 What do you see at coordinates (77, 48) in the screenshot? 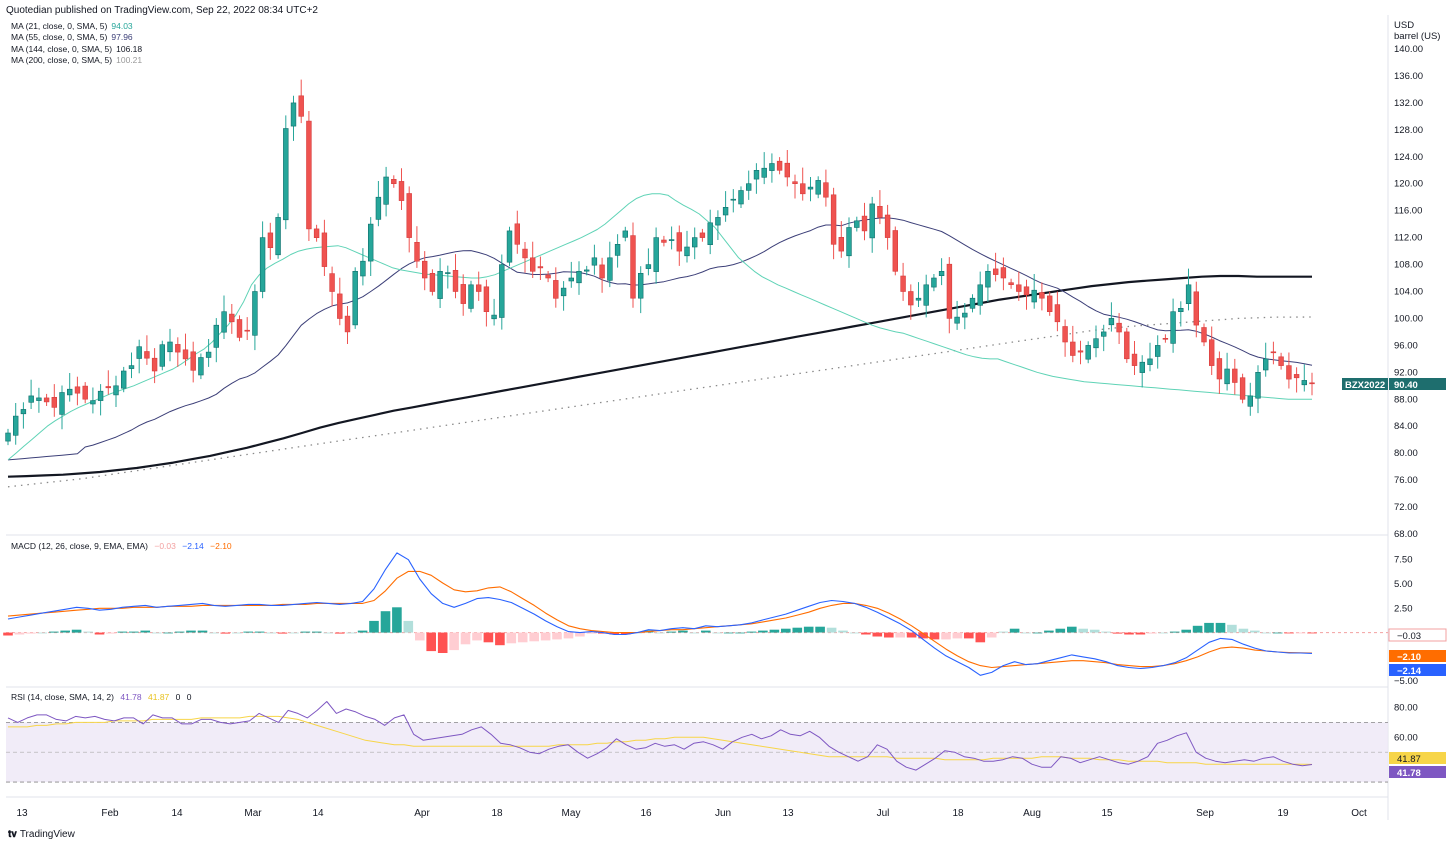
I see `ma144-legend: MA (144, close, 0, SMA, 5) 106.18` at bounding box center [77, 48].